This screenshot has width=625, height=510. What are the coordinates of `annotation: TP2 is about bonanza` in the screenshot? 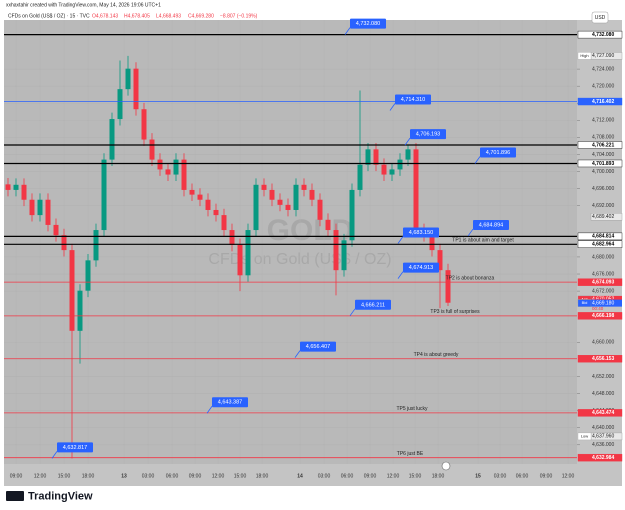 It's located at (470, 278).